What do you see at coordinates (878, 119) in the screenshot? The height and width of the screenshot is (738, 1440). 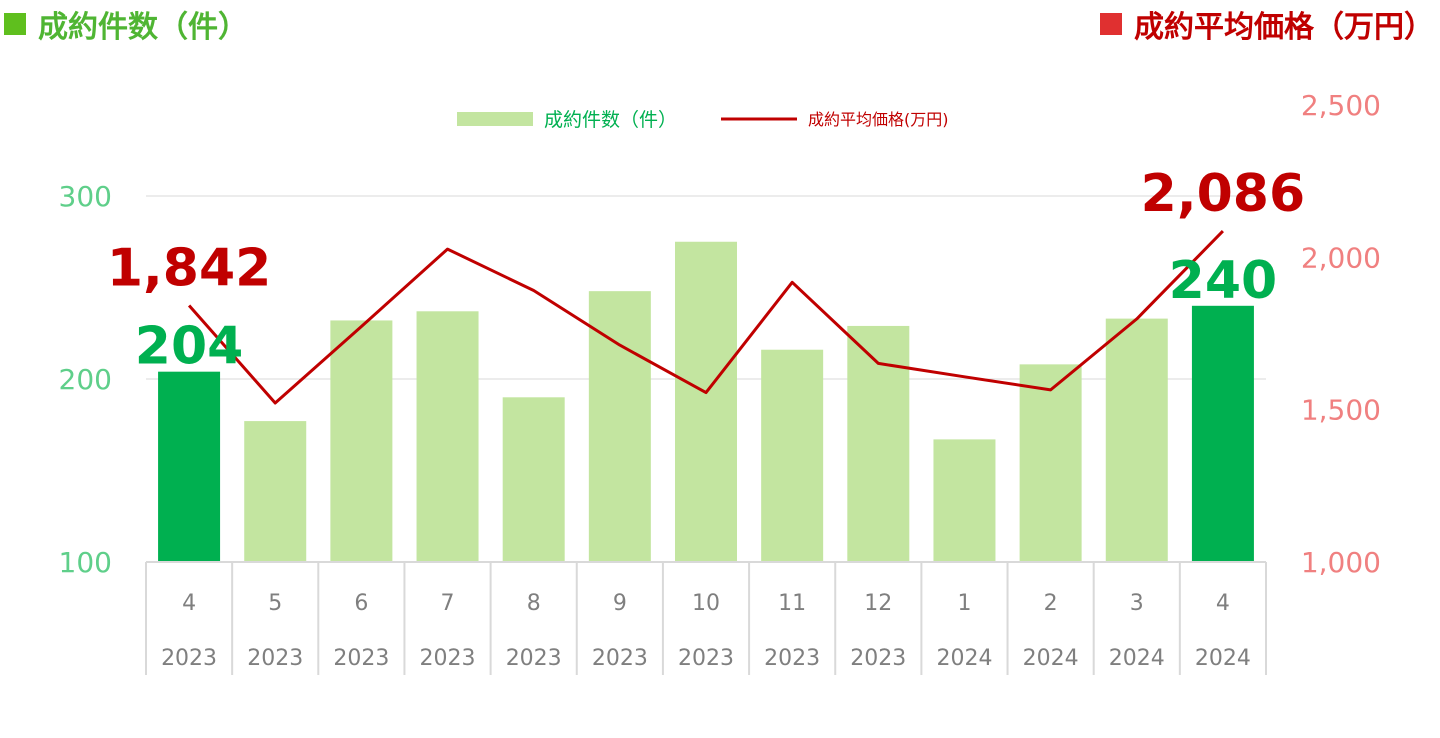 I see `legend-line-label: 成約平均価格(万円)` at bounding box center [878, 119].